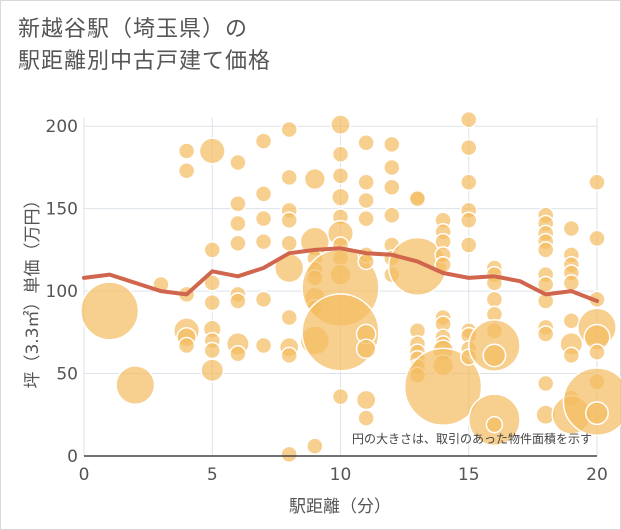  I want to click on y-axis-ticks: 0 50 100 150 200, so click(62, 292).